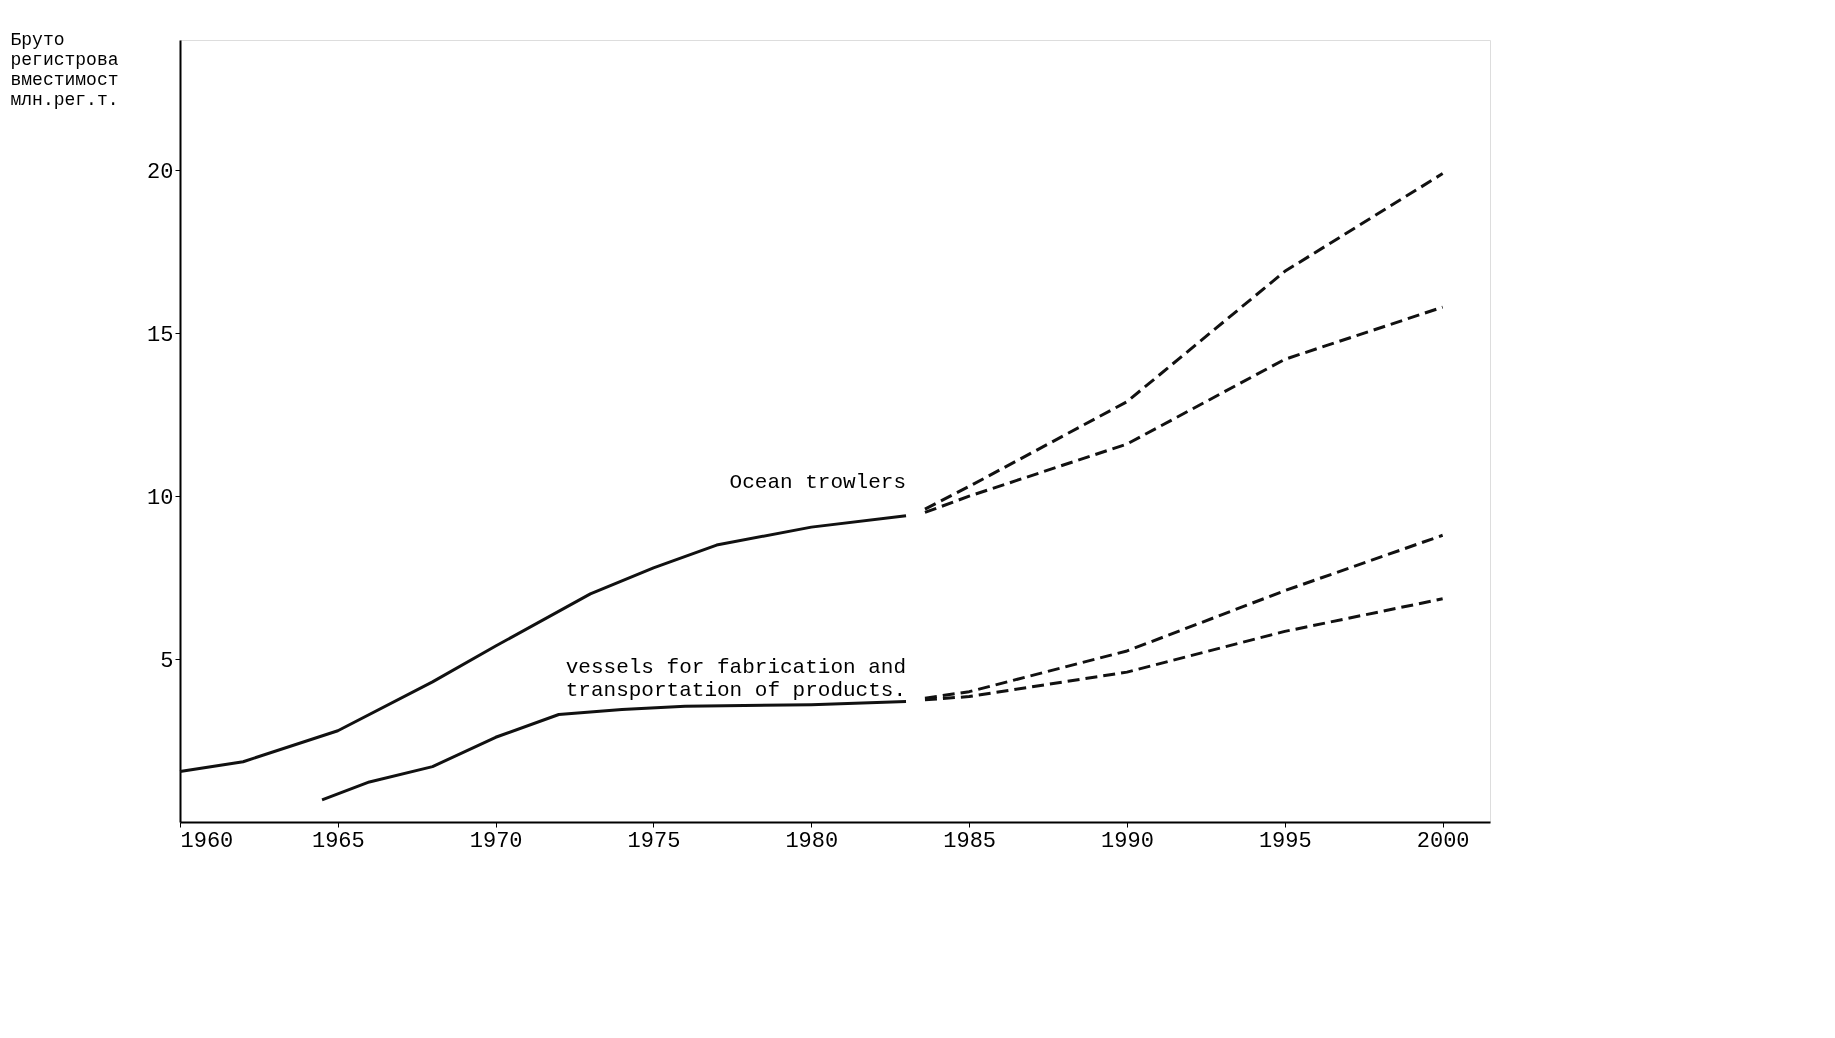 The height and width of the screenshot is (1038, 1835). Describe the element at coordinates (1127, 841) in the screenshot. I see `x-tick-label: 1990` at that location.